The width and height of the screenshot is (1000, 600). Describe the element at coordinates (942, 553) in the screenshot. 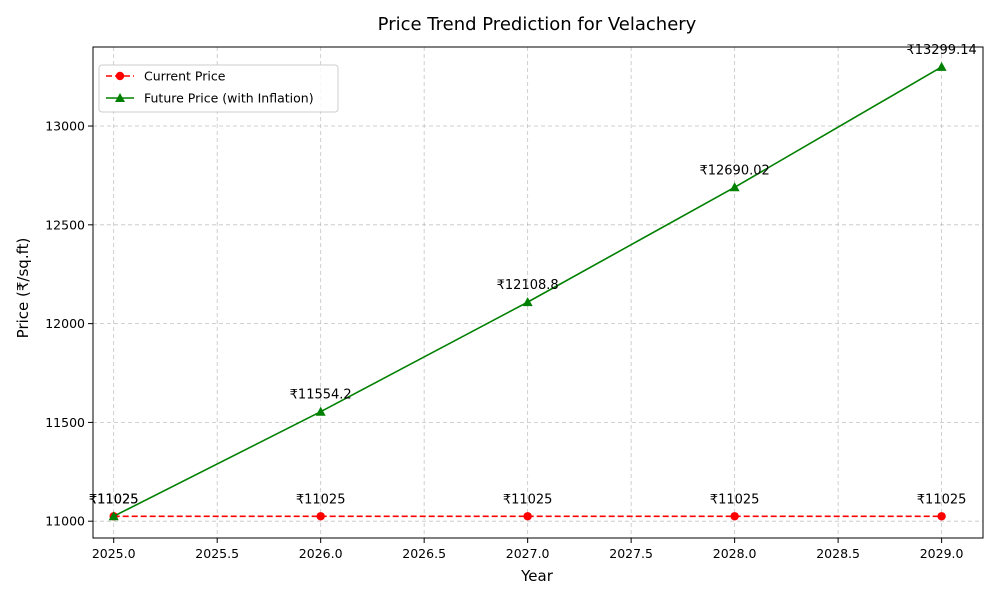

I see `x-tick-label: 2029.0` at that location.